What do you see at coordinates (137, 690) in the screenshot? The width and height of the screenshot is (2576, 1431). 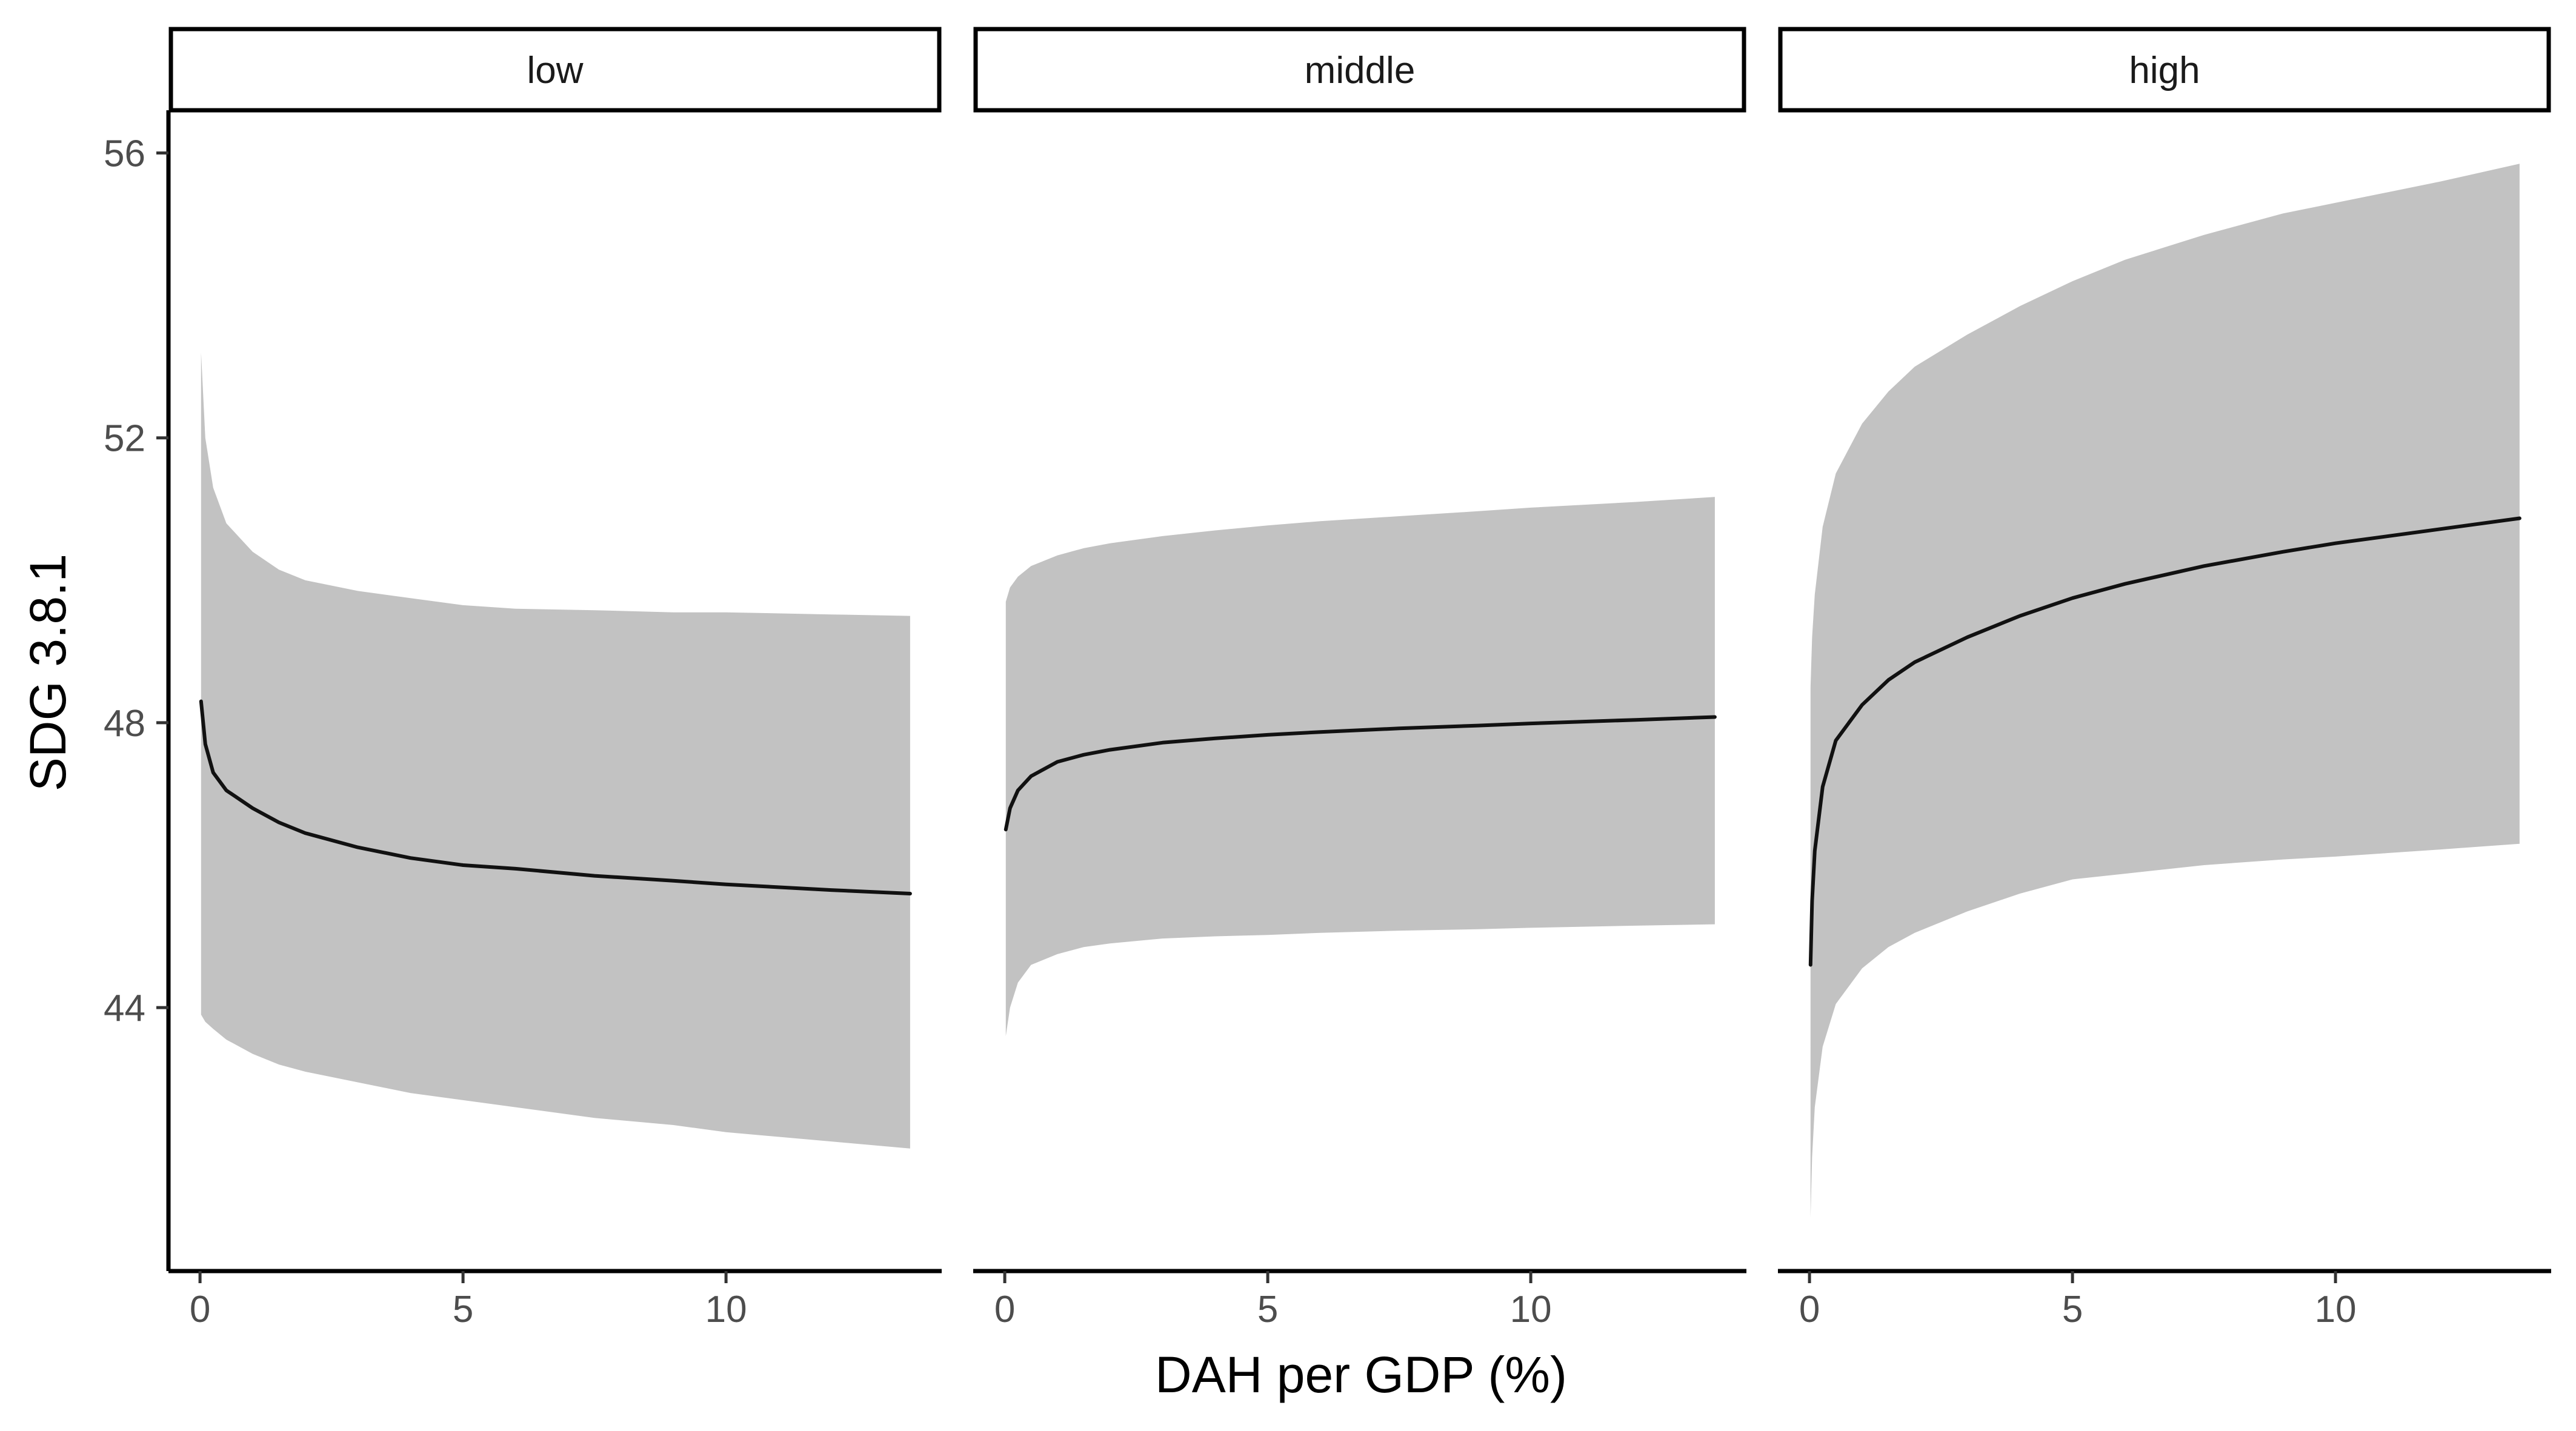 I see `y-axis: 44 48 52 56` at bounding box center [137, 690].